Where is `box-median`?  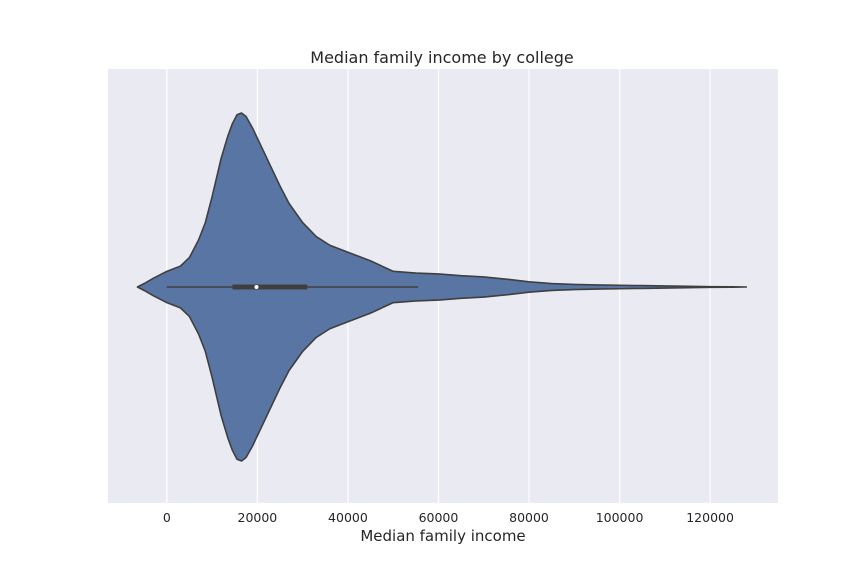
box-median is located at coordinates (256, 287).